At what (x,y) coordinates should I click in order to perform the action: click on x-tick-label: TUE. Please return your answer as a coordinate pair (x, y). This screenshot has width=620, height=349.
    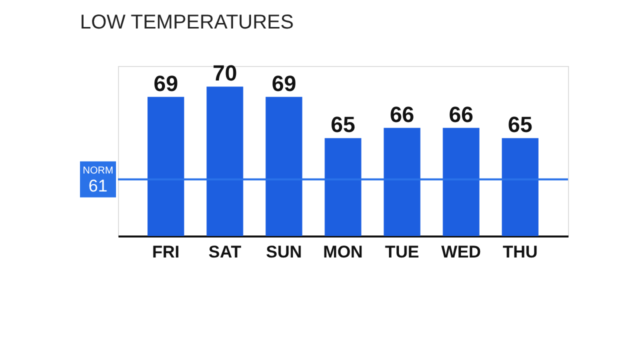
    Looking at the image, I should click on (402, 252).